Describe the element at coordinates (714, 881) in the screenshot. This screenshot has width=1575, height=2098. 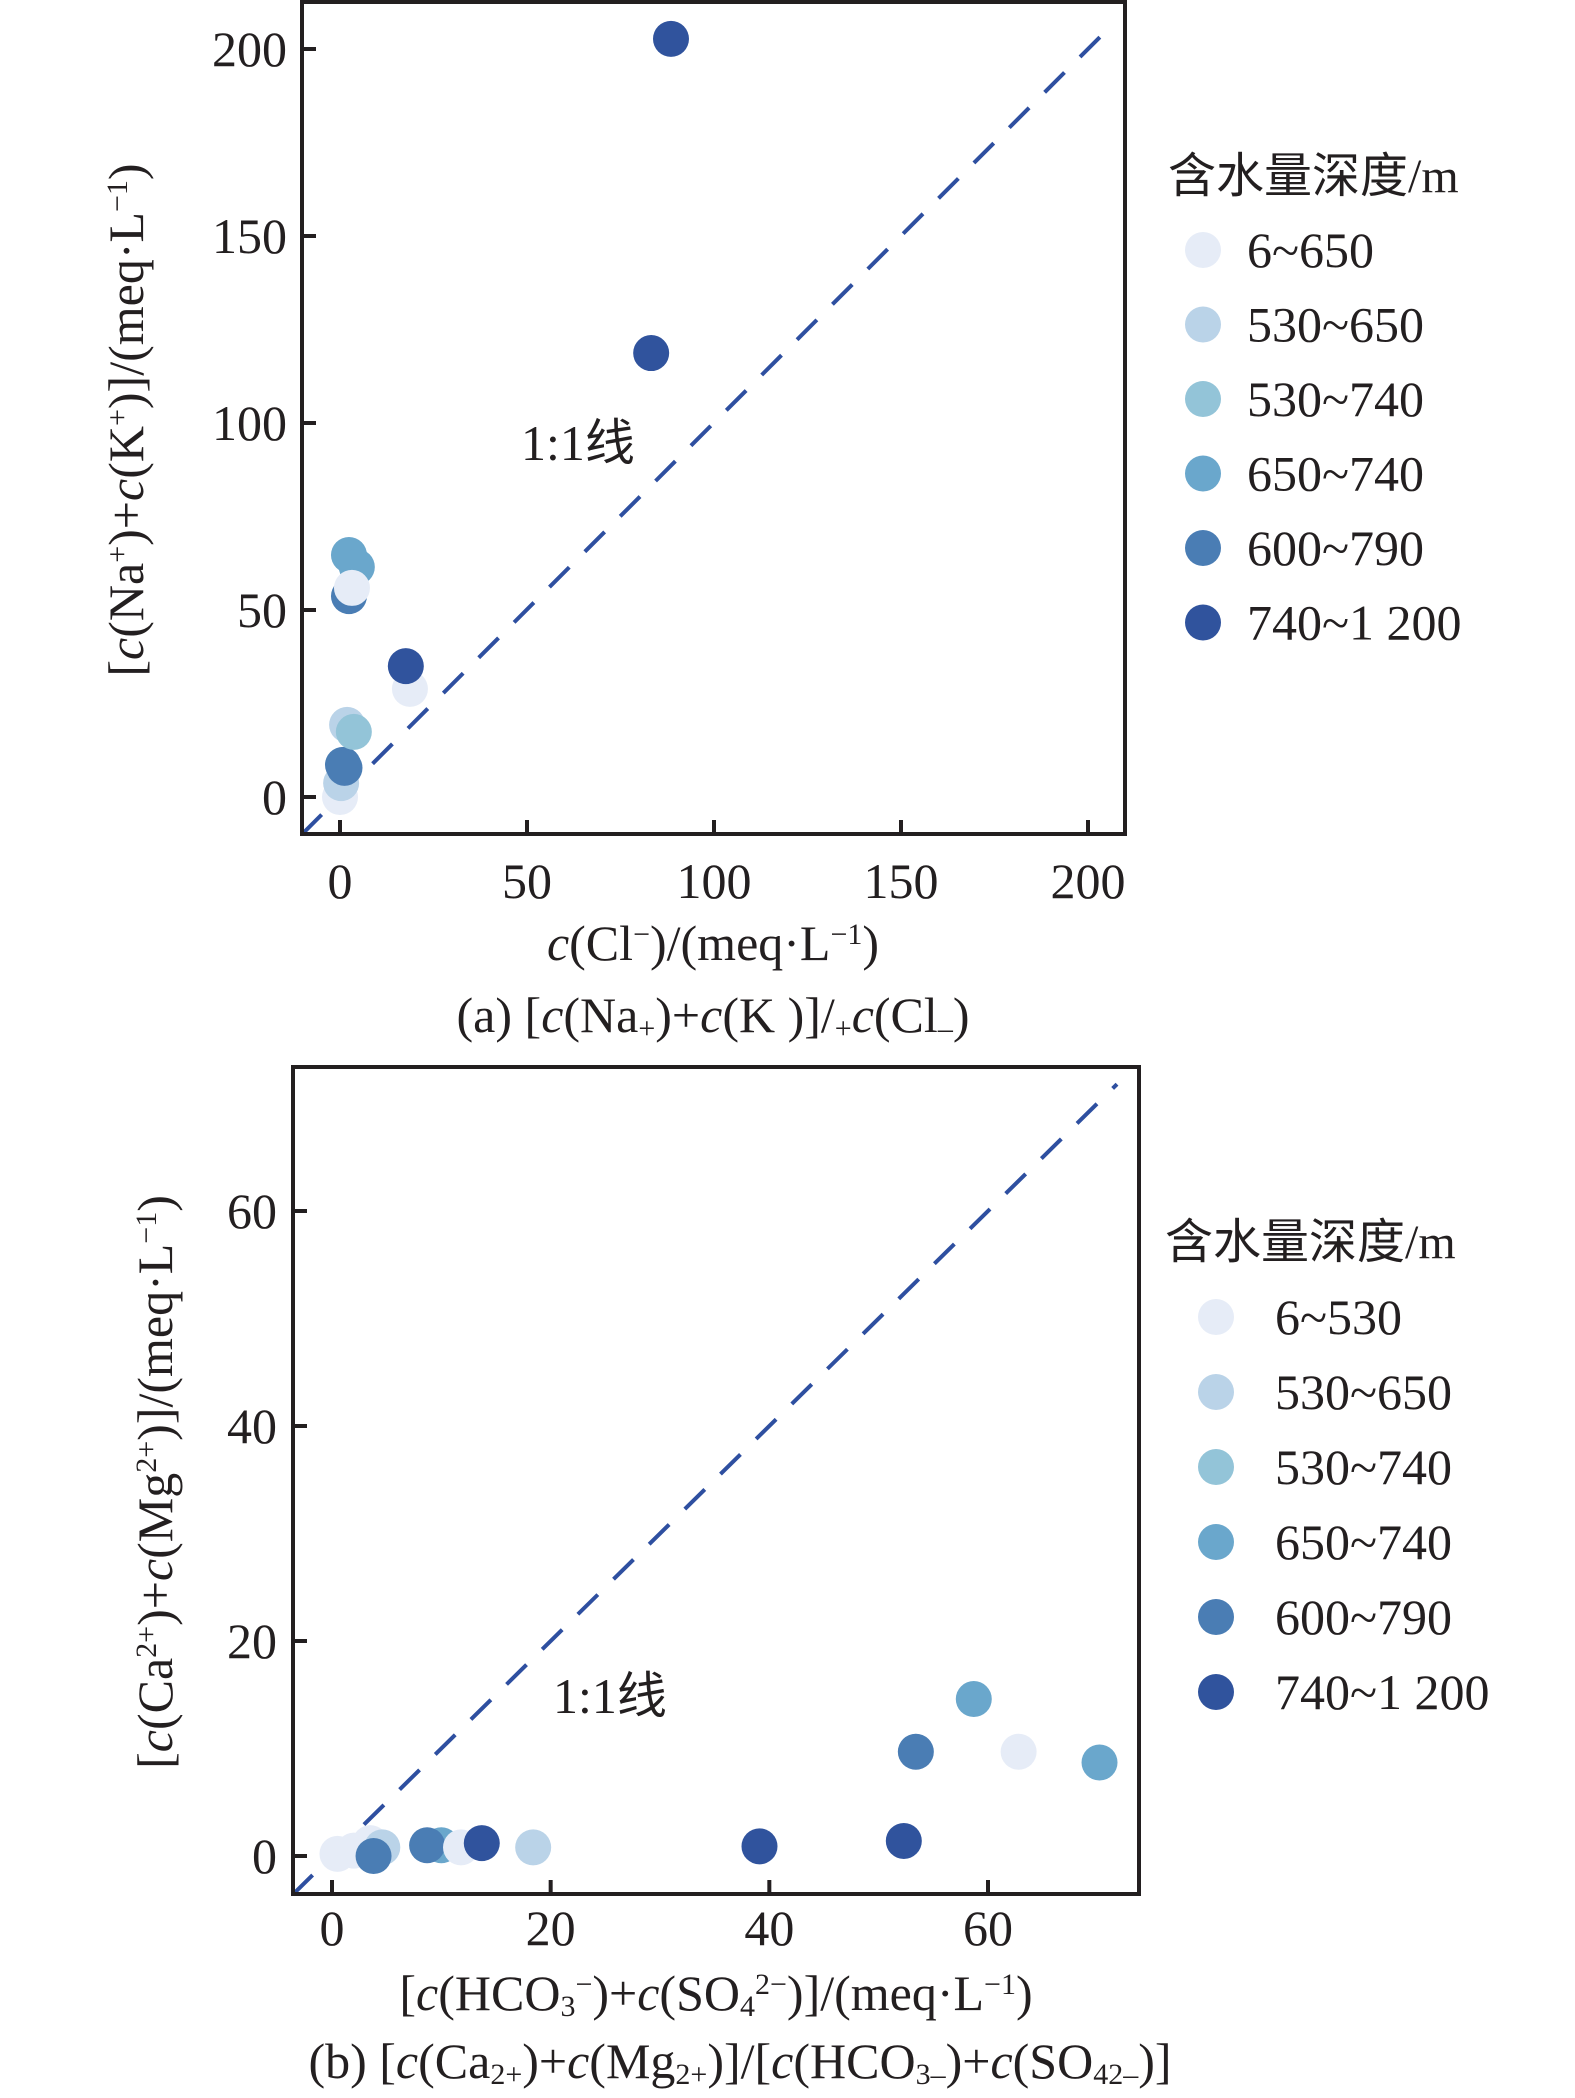
I see `x-tick-label: 100` at that location.